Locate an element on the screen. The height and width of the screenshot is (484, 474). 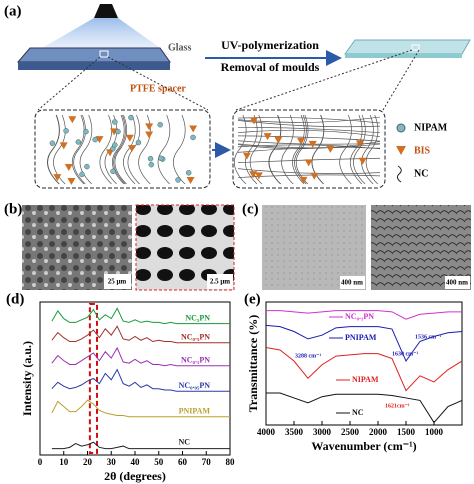
panel-c: (c) 400 nm 400 nm is located at coordinates (356, 245).